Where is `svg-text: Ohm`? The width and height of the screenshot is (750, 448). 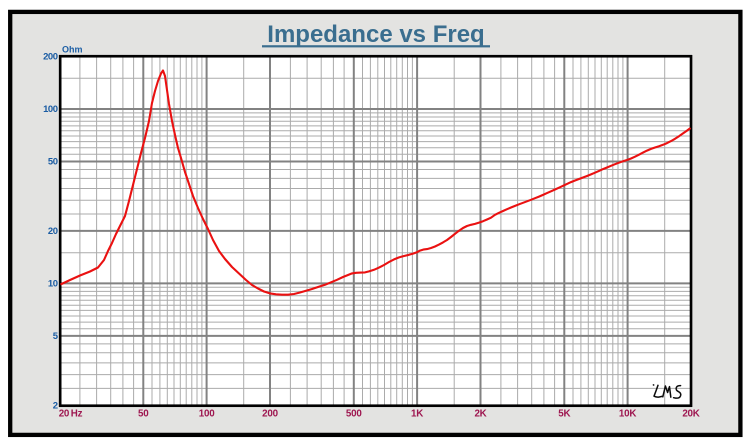 svg-text: Ohm is located at coordinates (72, 49).